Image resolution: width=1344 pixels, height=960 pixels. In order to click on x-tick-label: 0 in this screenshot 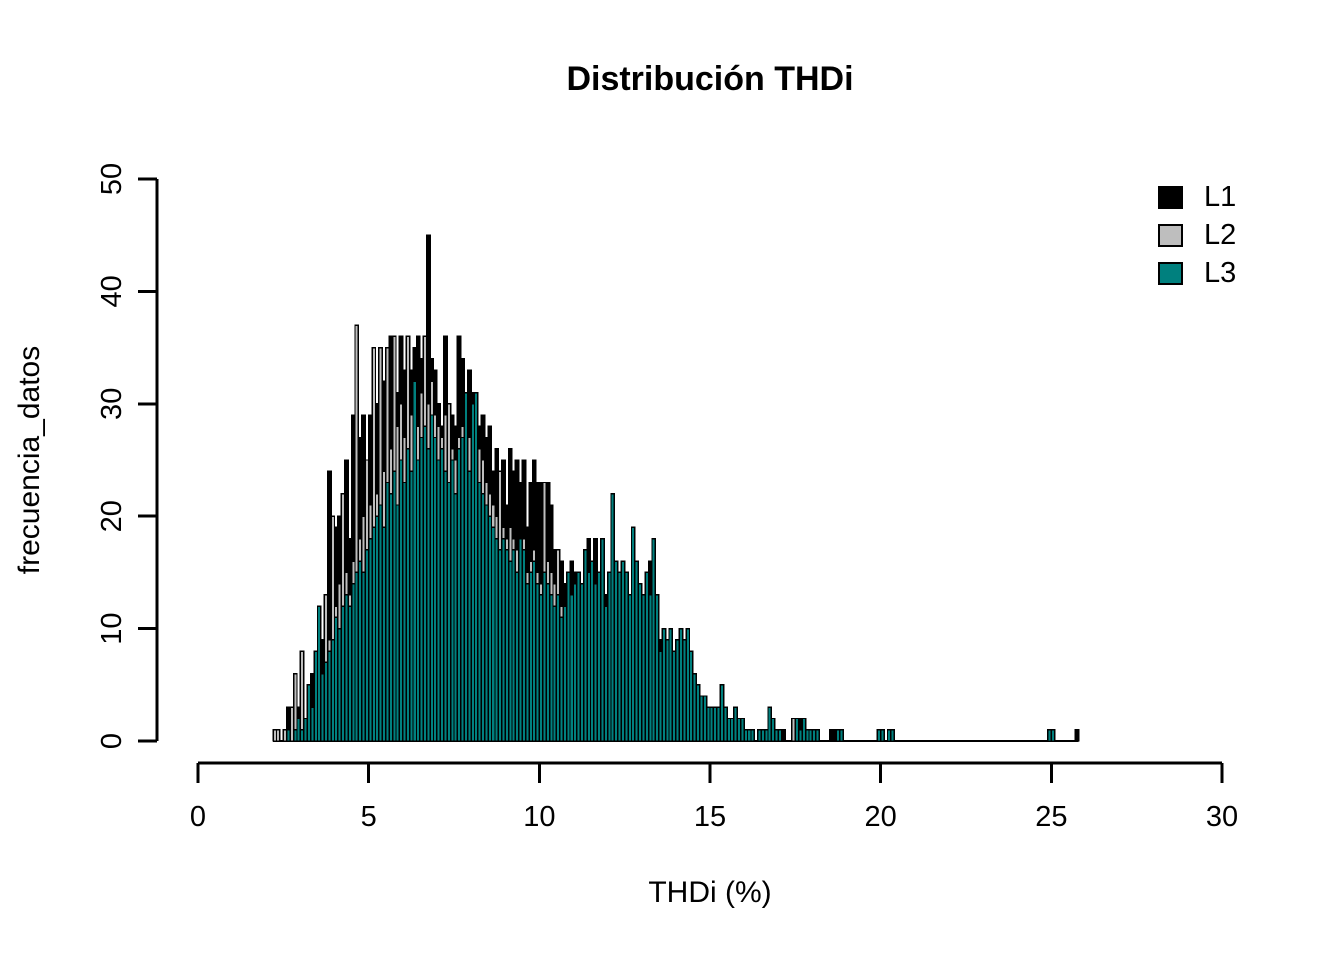, I will do `click(198, 817)`.